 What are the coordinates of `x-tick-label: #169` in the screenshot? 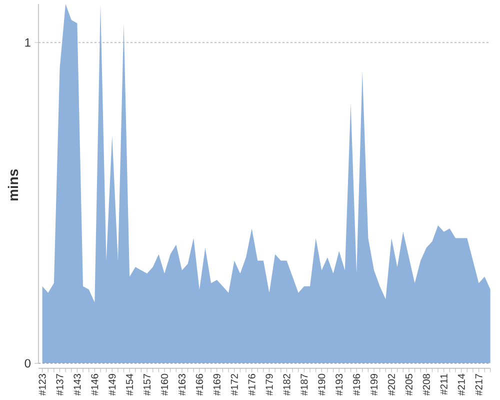 It's located at (216, 385).